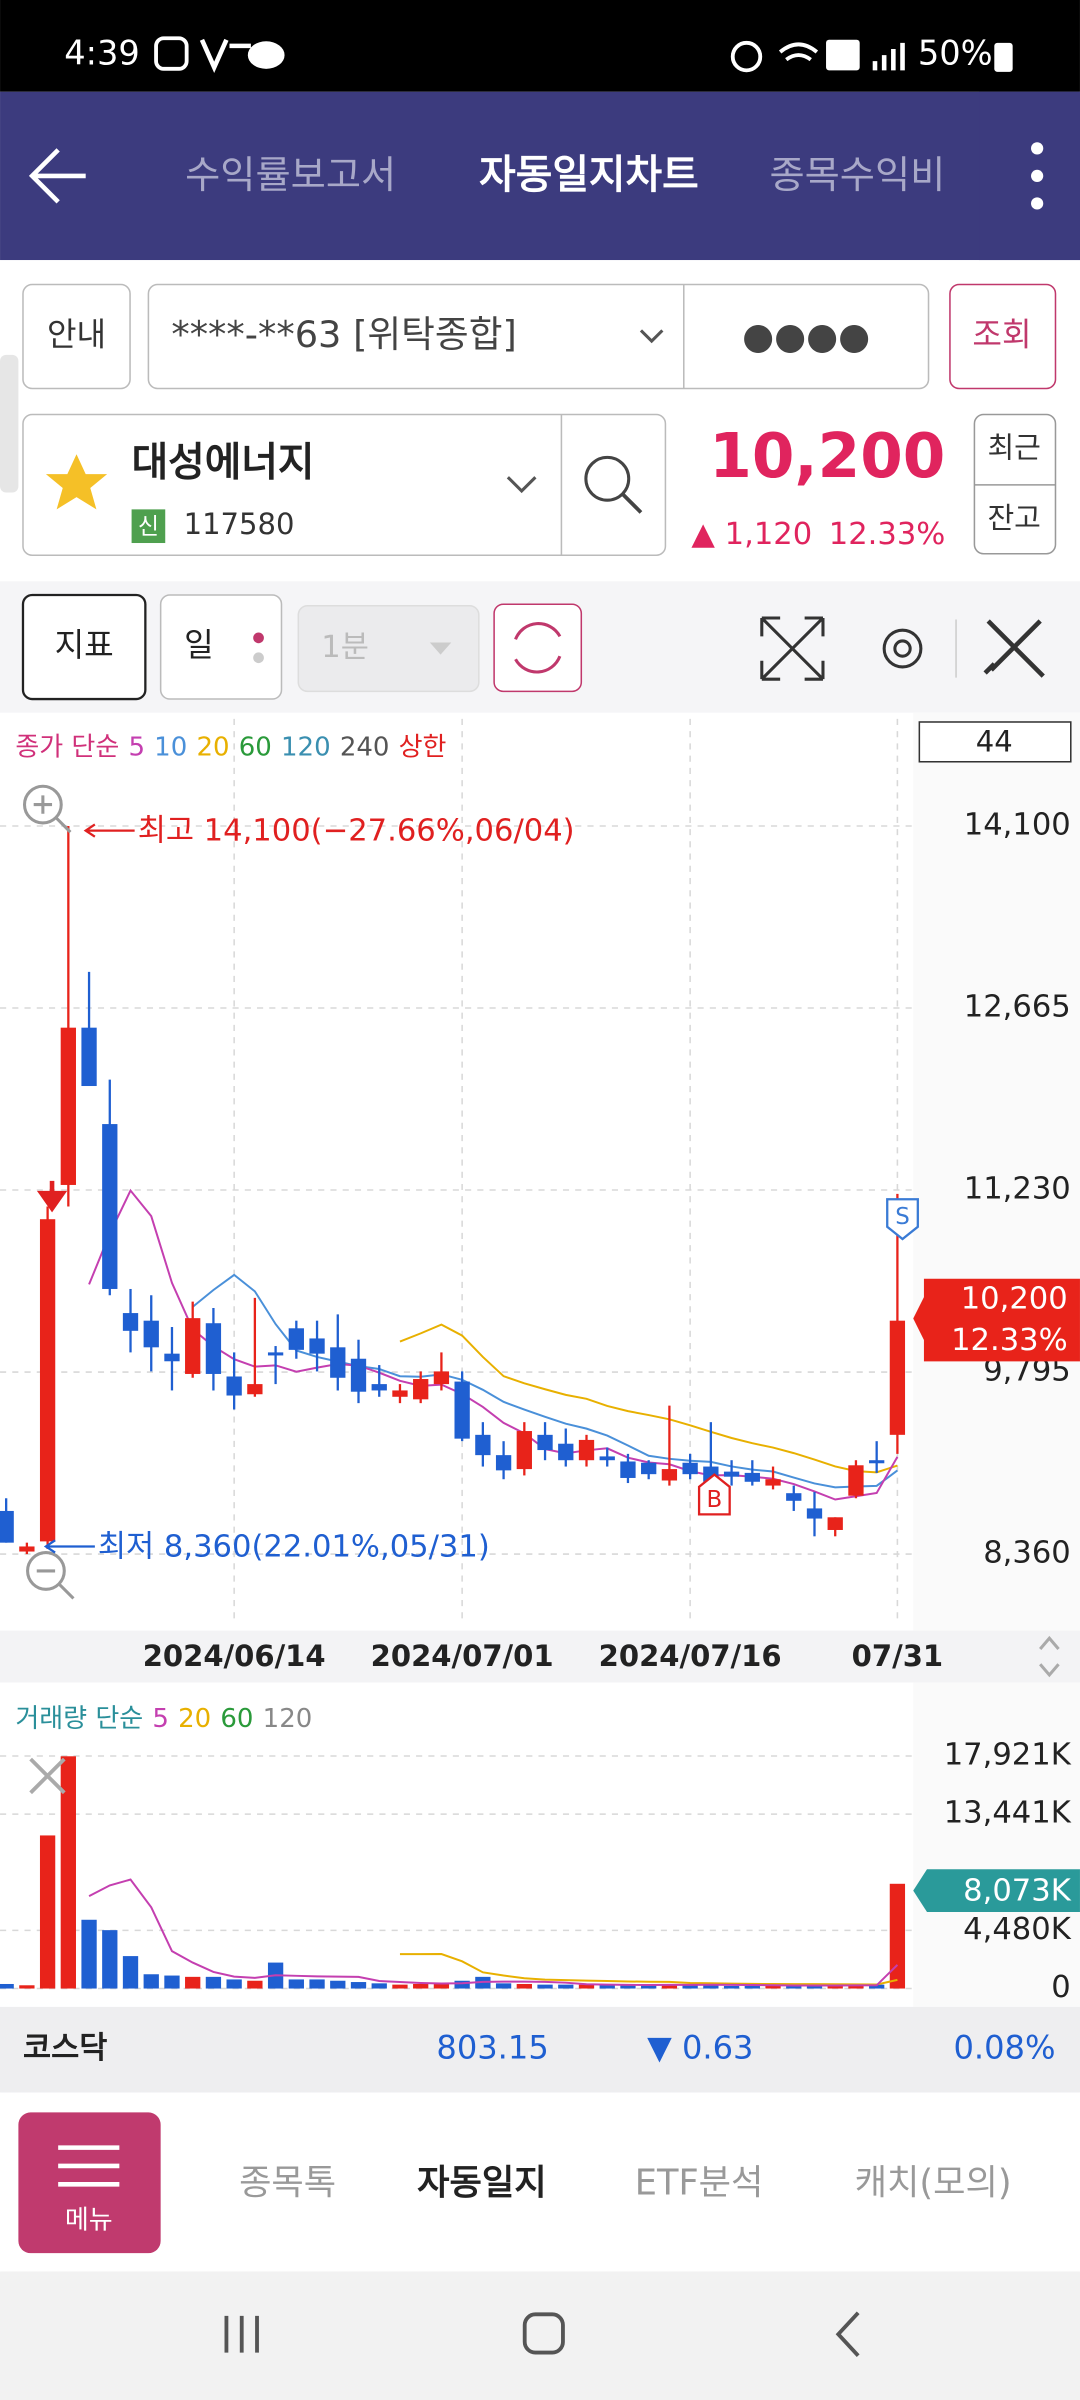 The image size is (1080, 2400). I want to click on refresh-button, so click(538, 648).